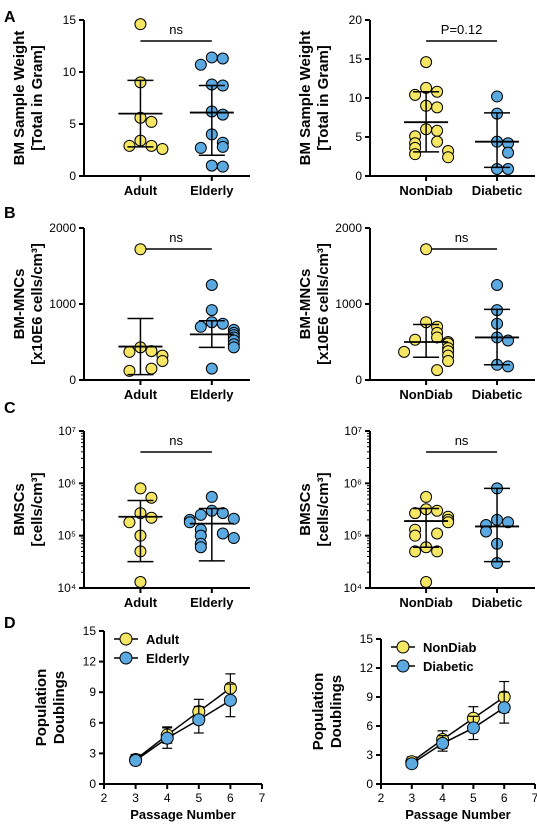  I want to click on y-axis-label: BMSCs, so click(305, 509).